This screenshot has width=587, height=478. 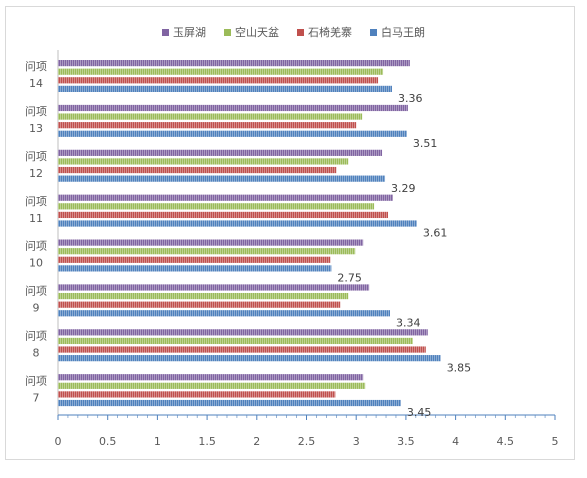 What do you see at coordinates (408, 322) in the screenshot?
I see `data-label: 3.34` at bounding box center [408, 322].